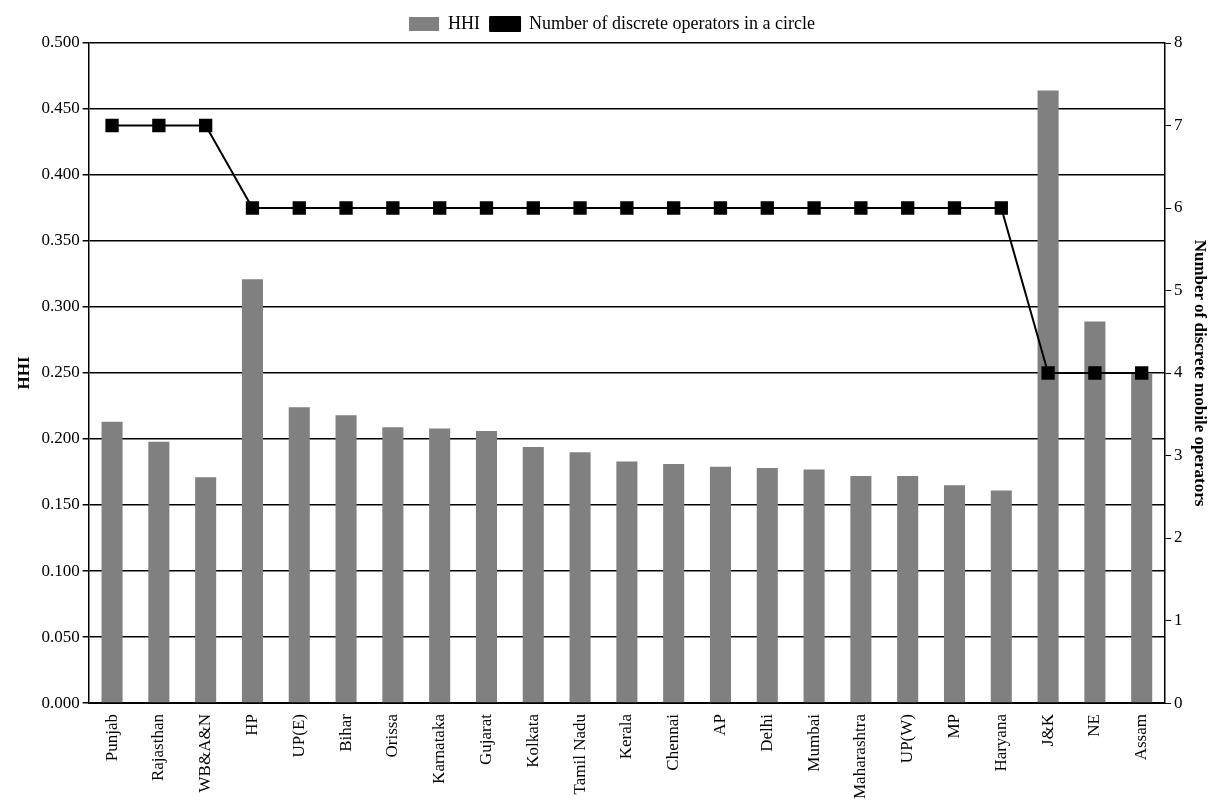 The height and width of the screenshot is (807, 1224). Describe the element at coordinates (1178, 620) in the screenshot. I see `y2-tick-label: 1` at that location.